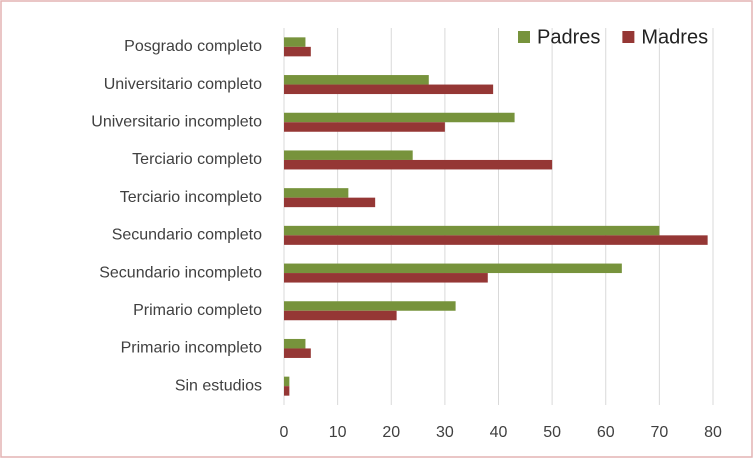  Describe the element at coordinates (499, 432) in the screenshot. I see `x-tick-label: 40` at that location.